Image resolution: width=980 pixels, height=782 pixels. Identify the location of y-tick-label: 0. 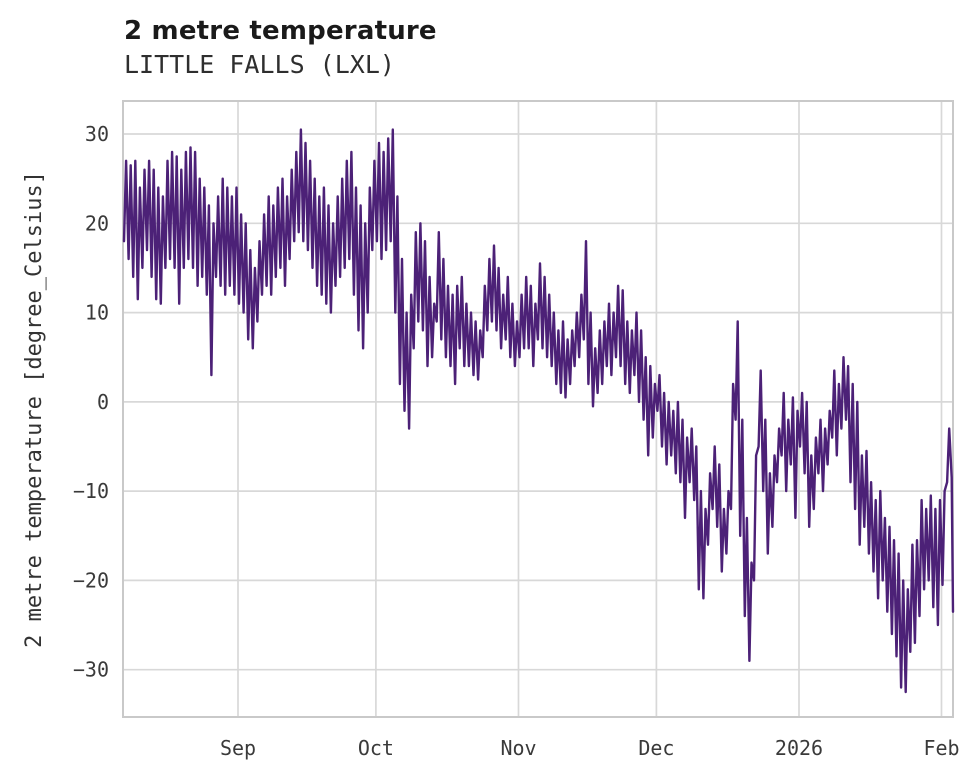
(103, 402).